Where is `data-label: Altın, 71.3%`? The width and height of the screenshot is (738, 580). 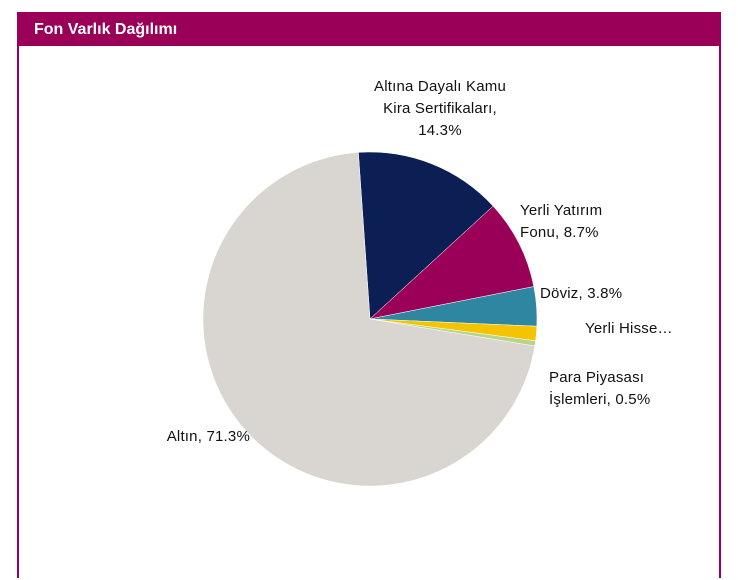 data-label: Altın, 71.3% is located at coordinates (208, 436).